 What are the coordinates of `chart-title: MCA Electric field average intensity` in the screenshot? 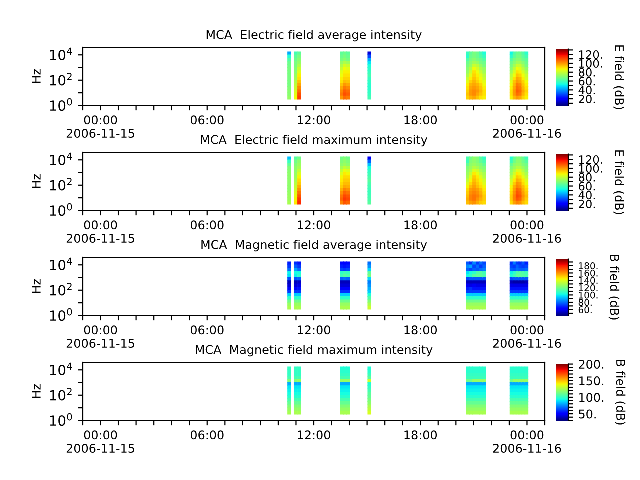 It's located at (314, 36).